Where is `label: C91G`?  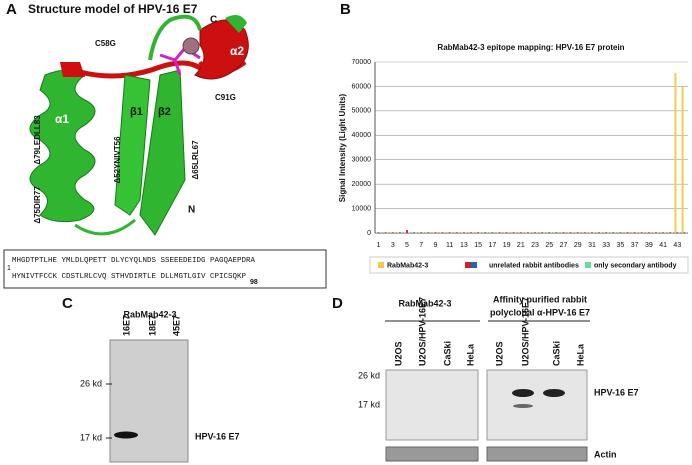 label: C91G is located at coordinates (225, 97).